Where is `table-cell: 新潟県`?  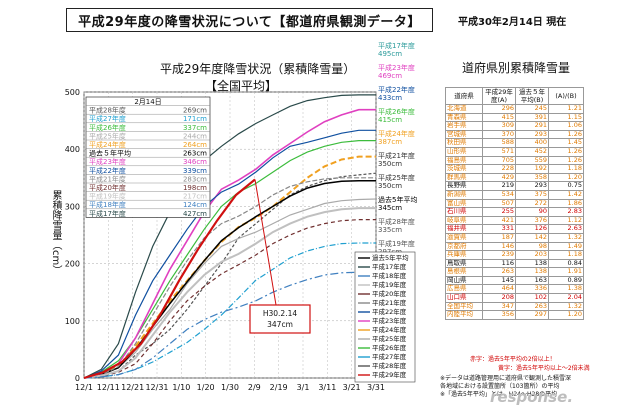
table-cell: 新潟県 is located at coordinates (464, 194).